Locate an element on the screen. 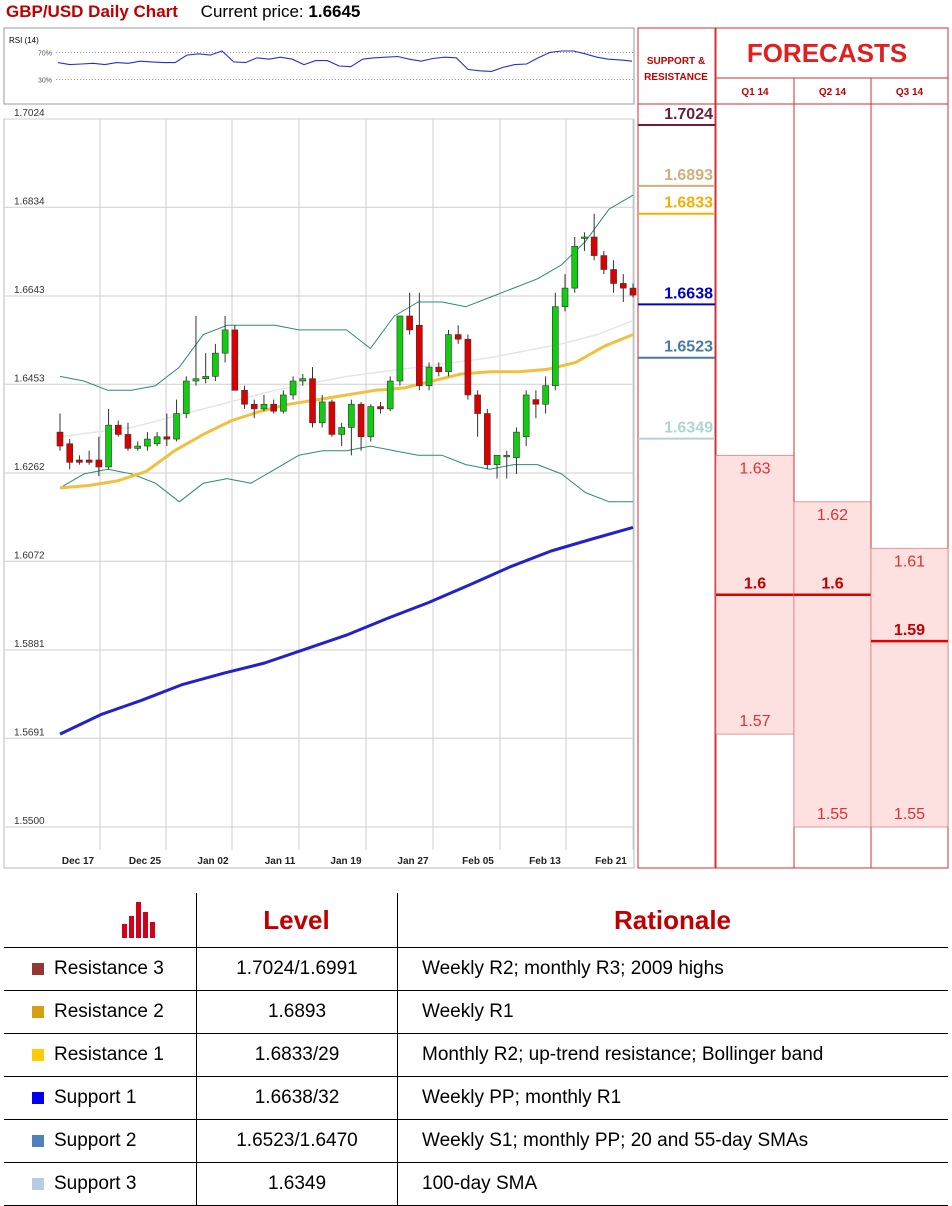 The width and height of the screenshot is (952, 1206). x-tick-label: Jan 27 is located at coordinates (413, 861).